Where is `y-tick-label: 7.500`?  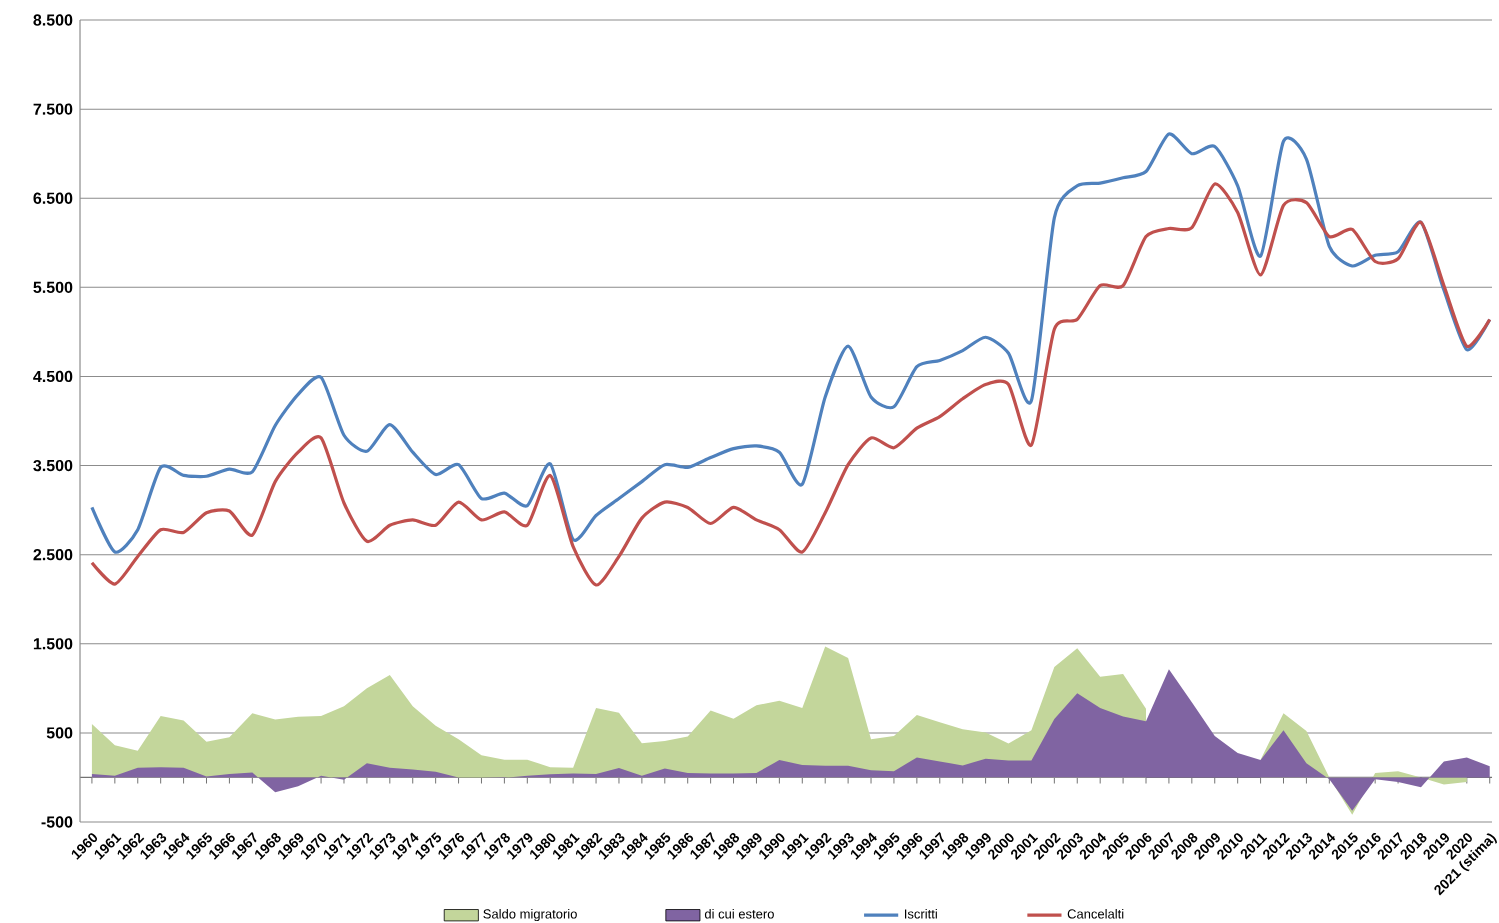
y-tick-label: 7.500 is located at coordinates (53, 109).